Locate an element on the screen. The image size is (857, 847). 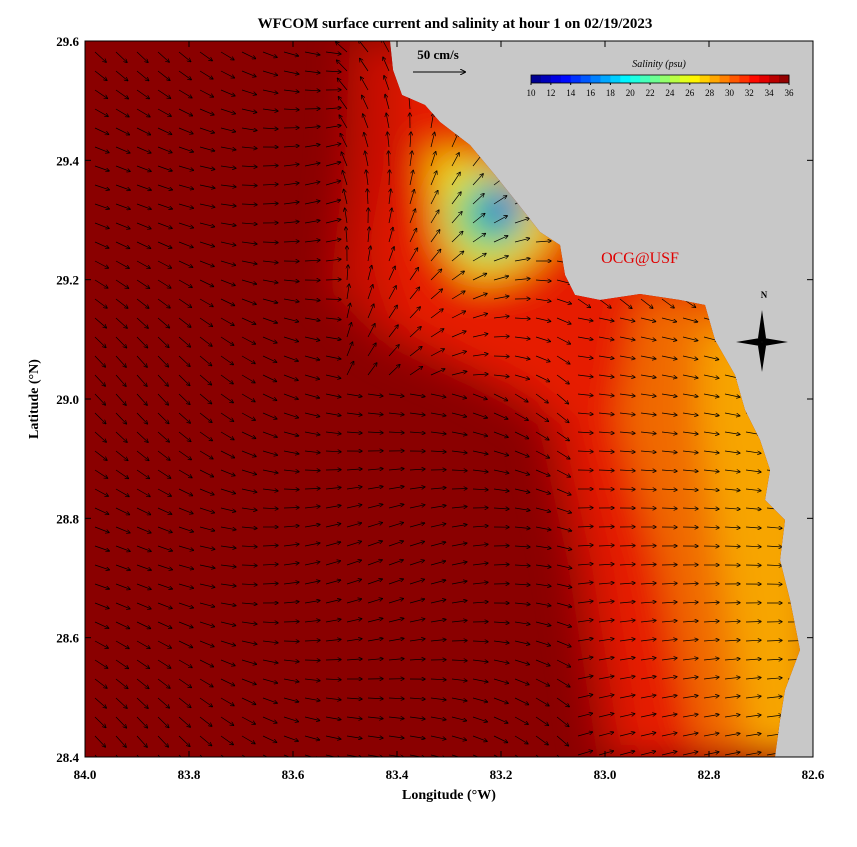
y-tick-label: 28.8 is located at coordinates (67, 518).